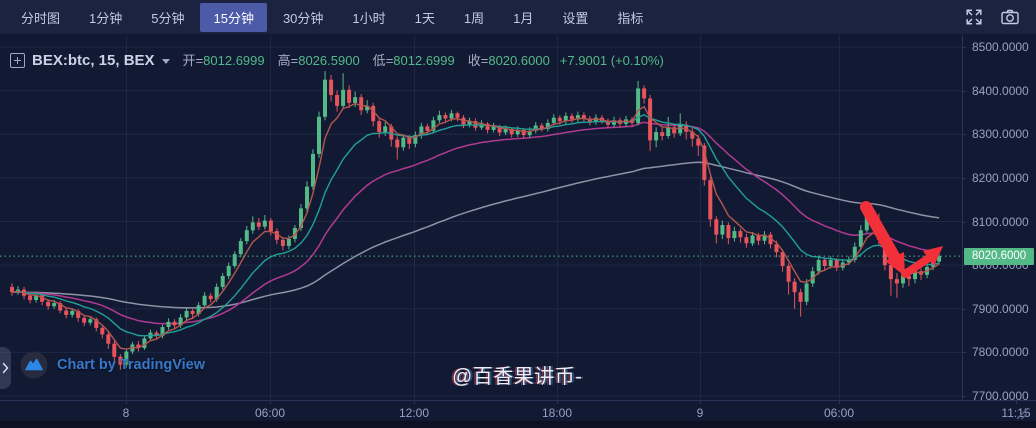  Describe the element at coordinates (557, 413) in the screenshot. I see `time-axis-label: 18:00` at that location.